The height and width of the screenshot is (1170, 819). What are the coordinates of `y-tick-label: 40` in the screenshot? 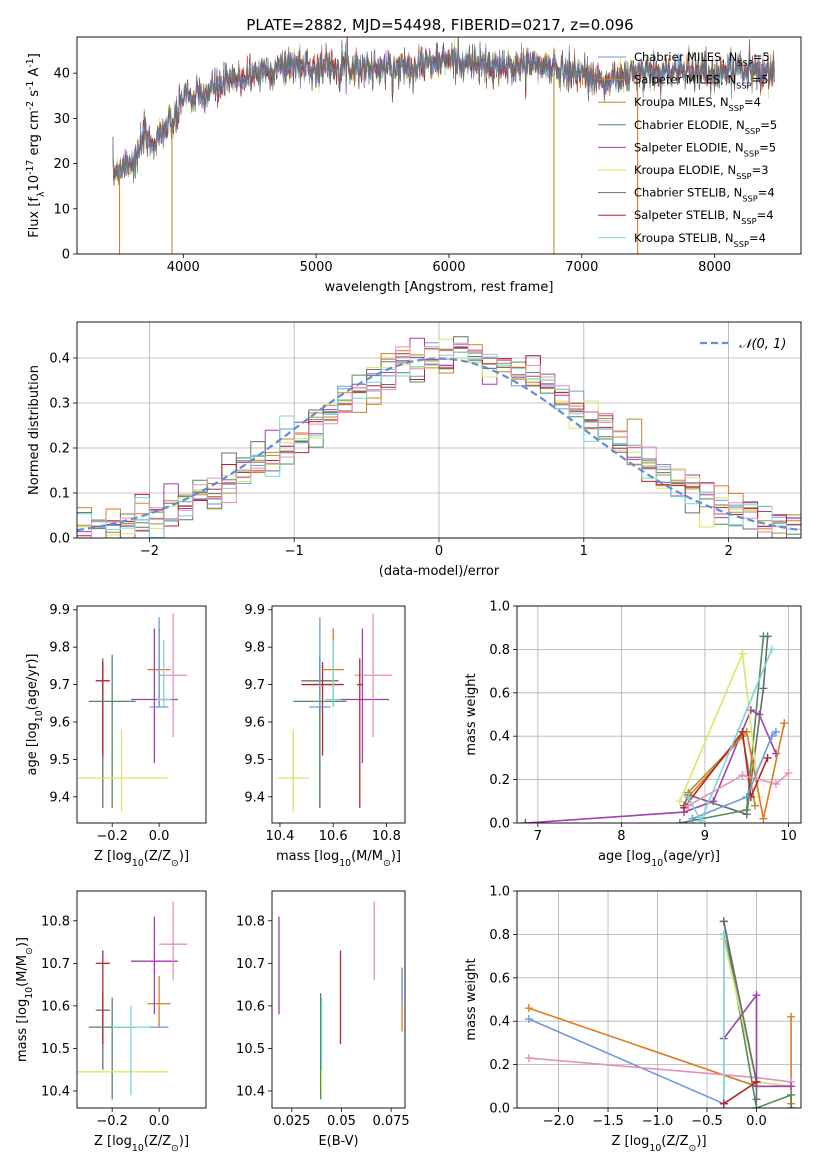 It's located at (61, 74).